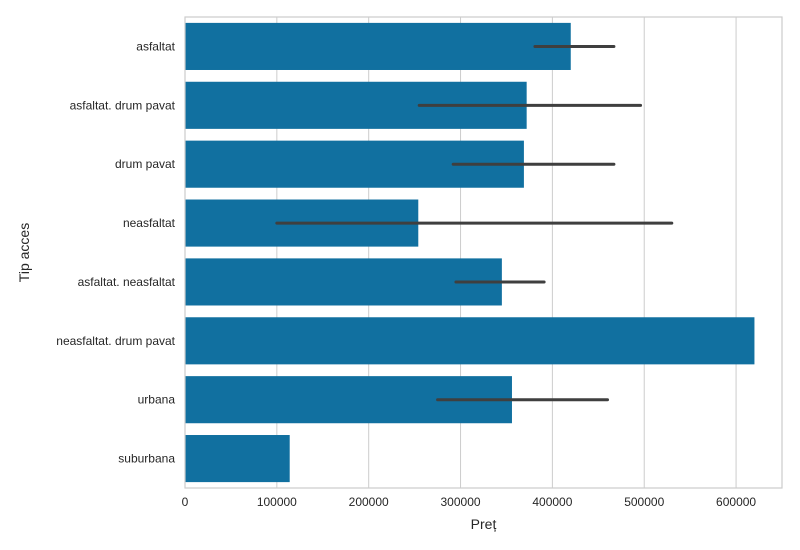 The height and width of the screenshot is (550, 800). I want to click on y-axis-label: Tip acces, so click(24, 252).